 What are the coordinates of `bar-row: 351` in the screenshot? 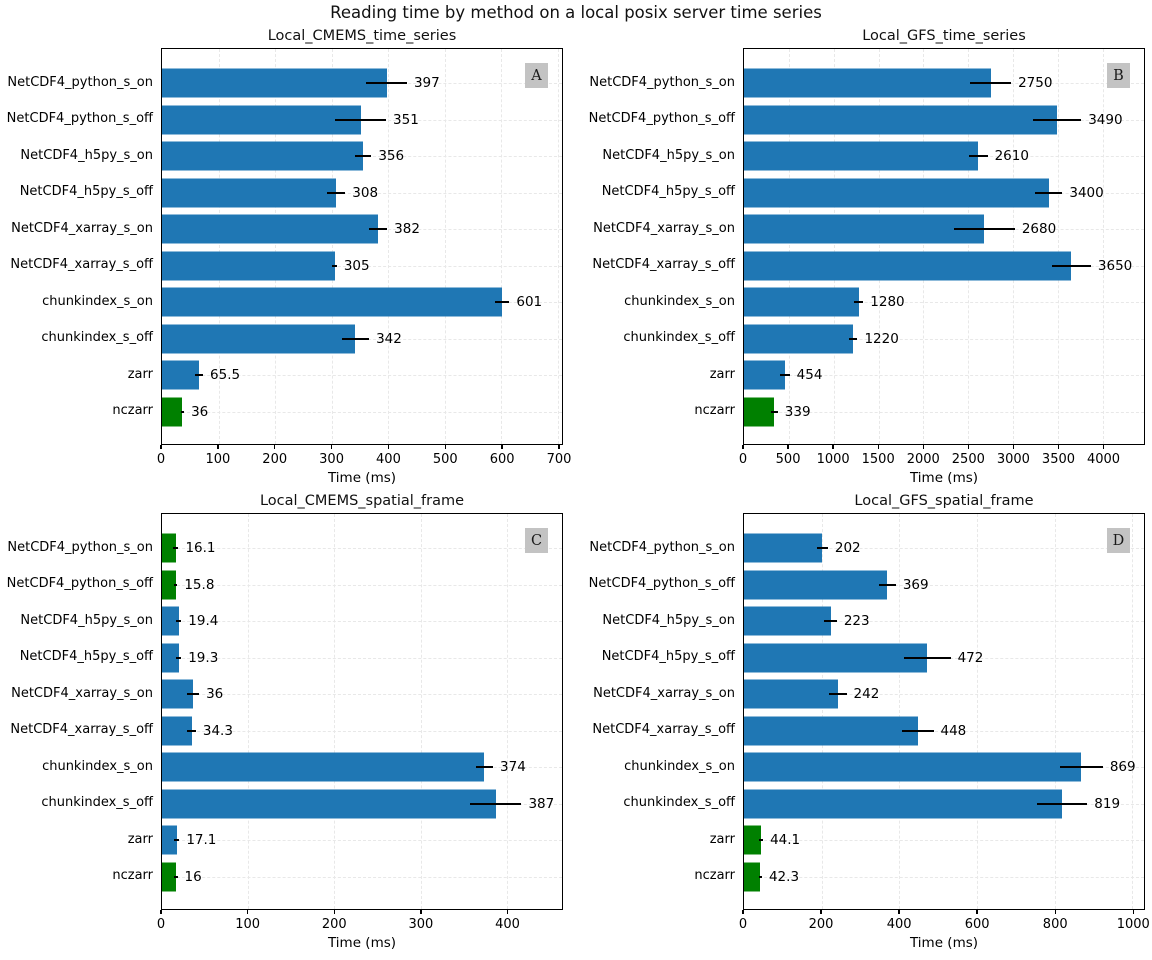 It's located at (362, 120).